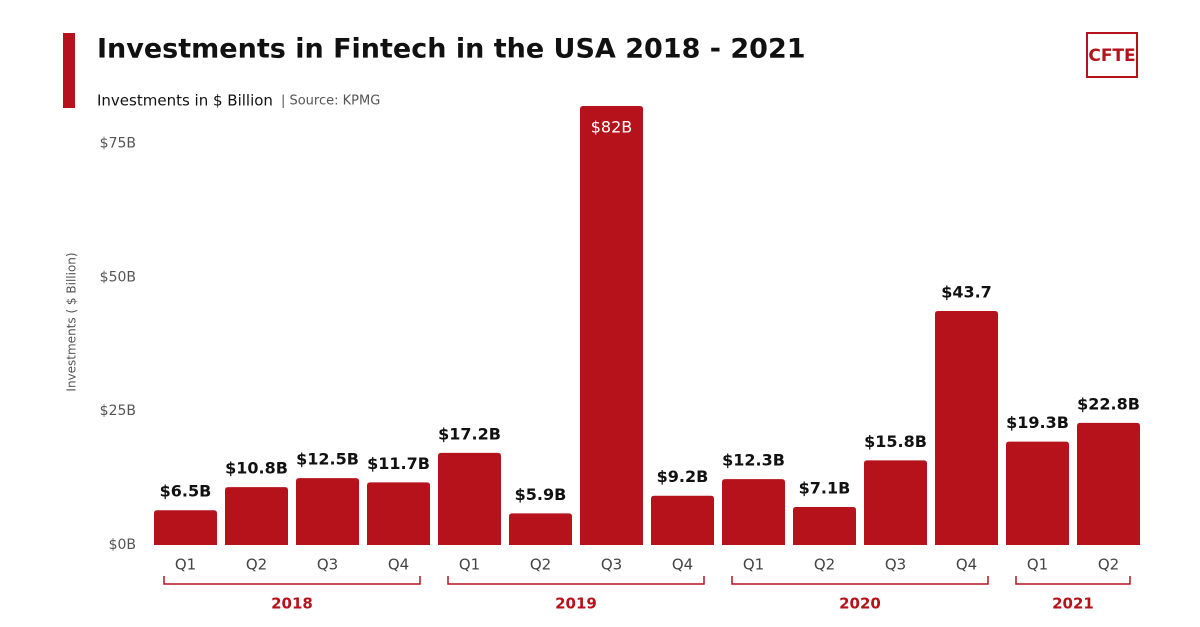  I want to click on subtitle: Investments in $ Billion, so click(185, 101).